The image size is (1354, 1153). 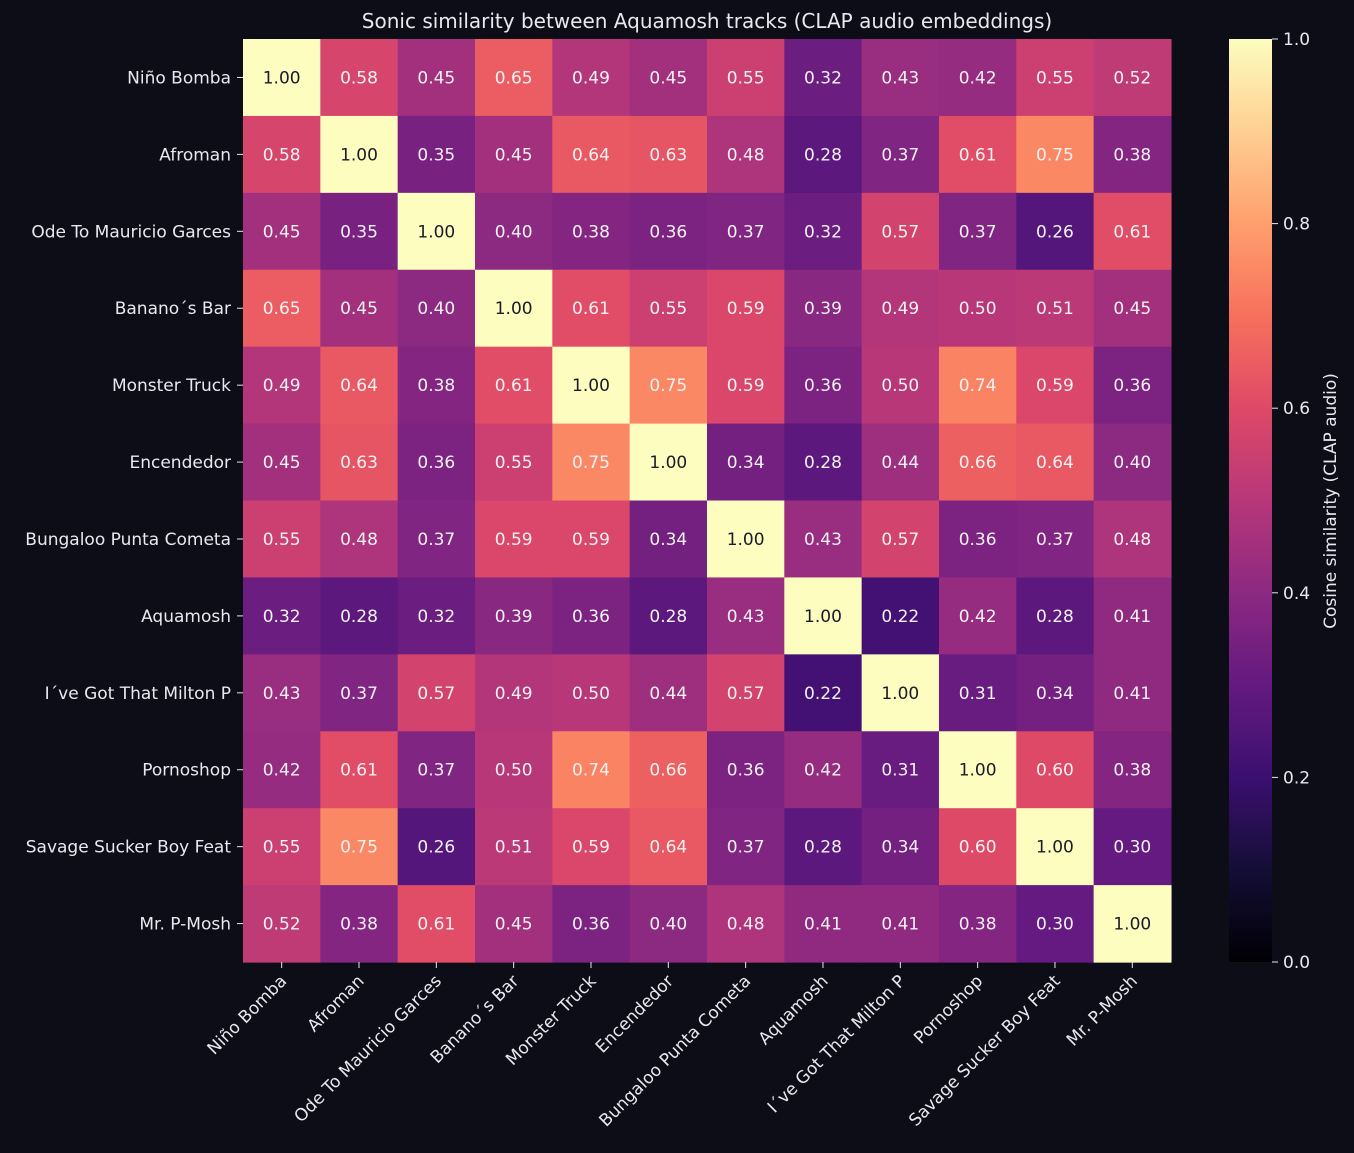 I want to click on row-tick-label: Bungaloo Punta Cometa, so click(x=128, y=540).